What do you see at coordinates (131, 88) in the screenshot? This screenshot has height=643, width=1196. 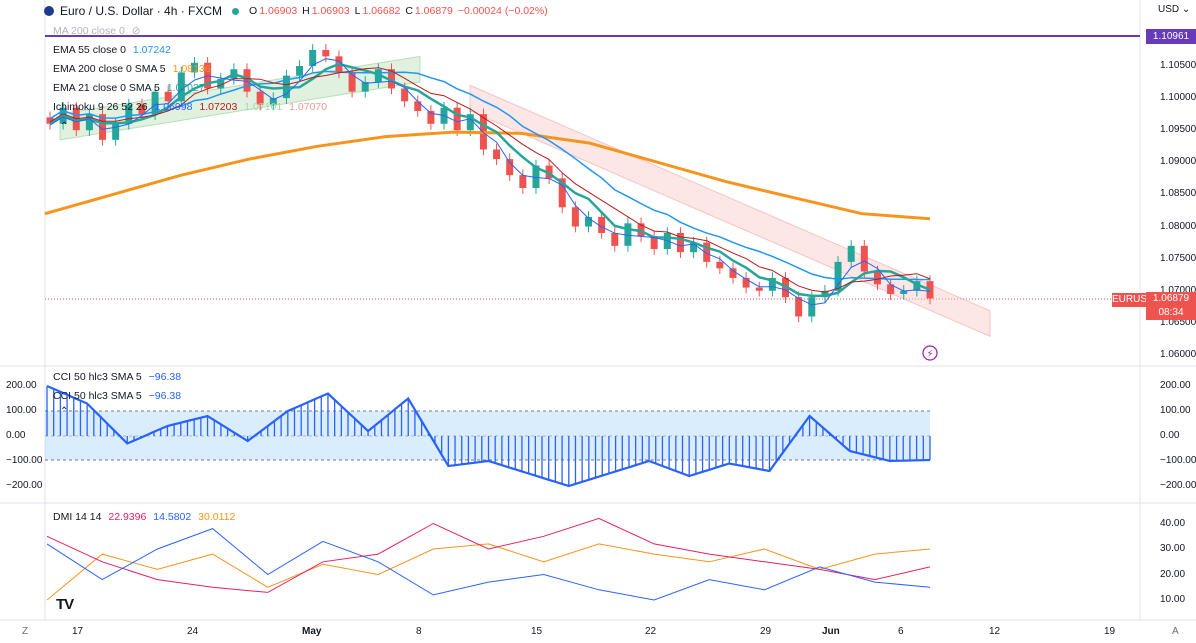 I see `legend-ema21: EMA 21 close 0 SMA 5 1.07027` at bounding box center [131, 88].